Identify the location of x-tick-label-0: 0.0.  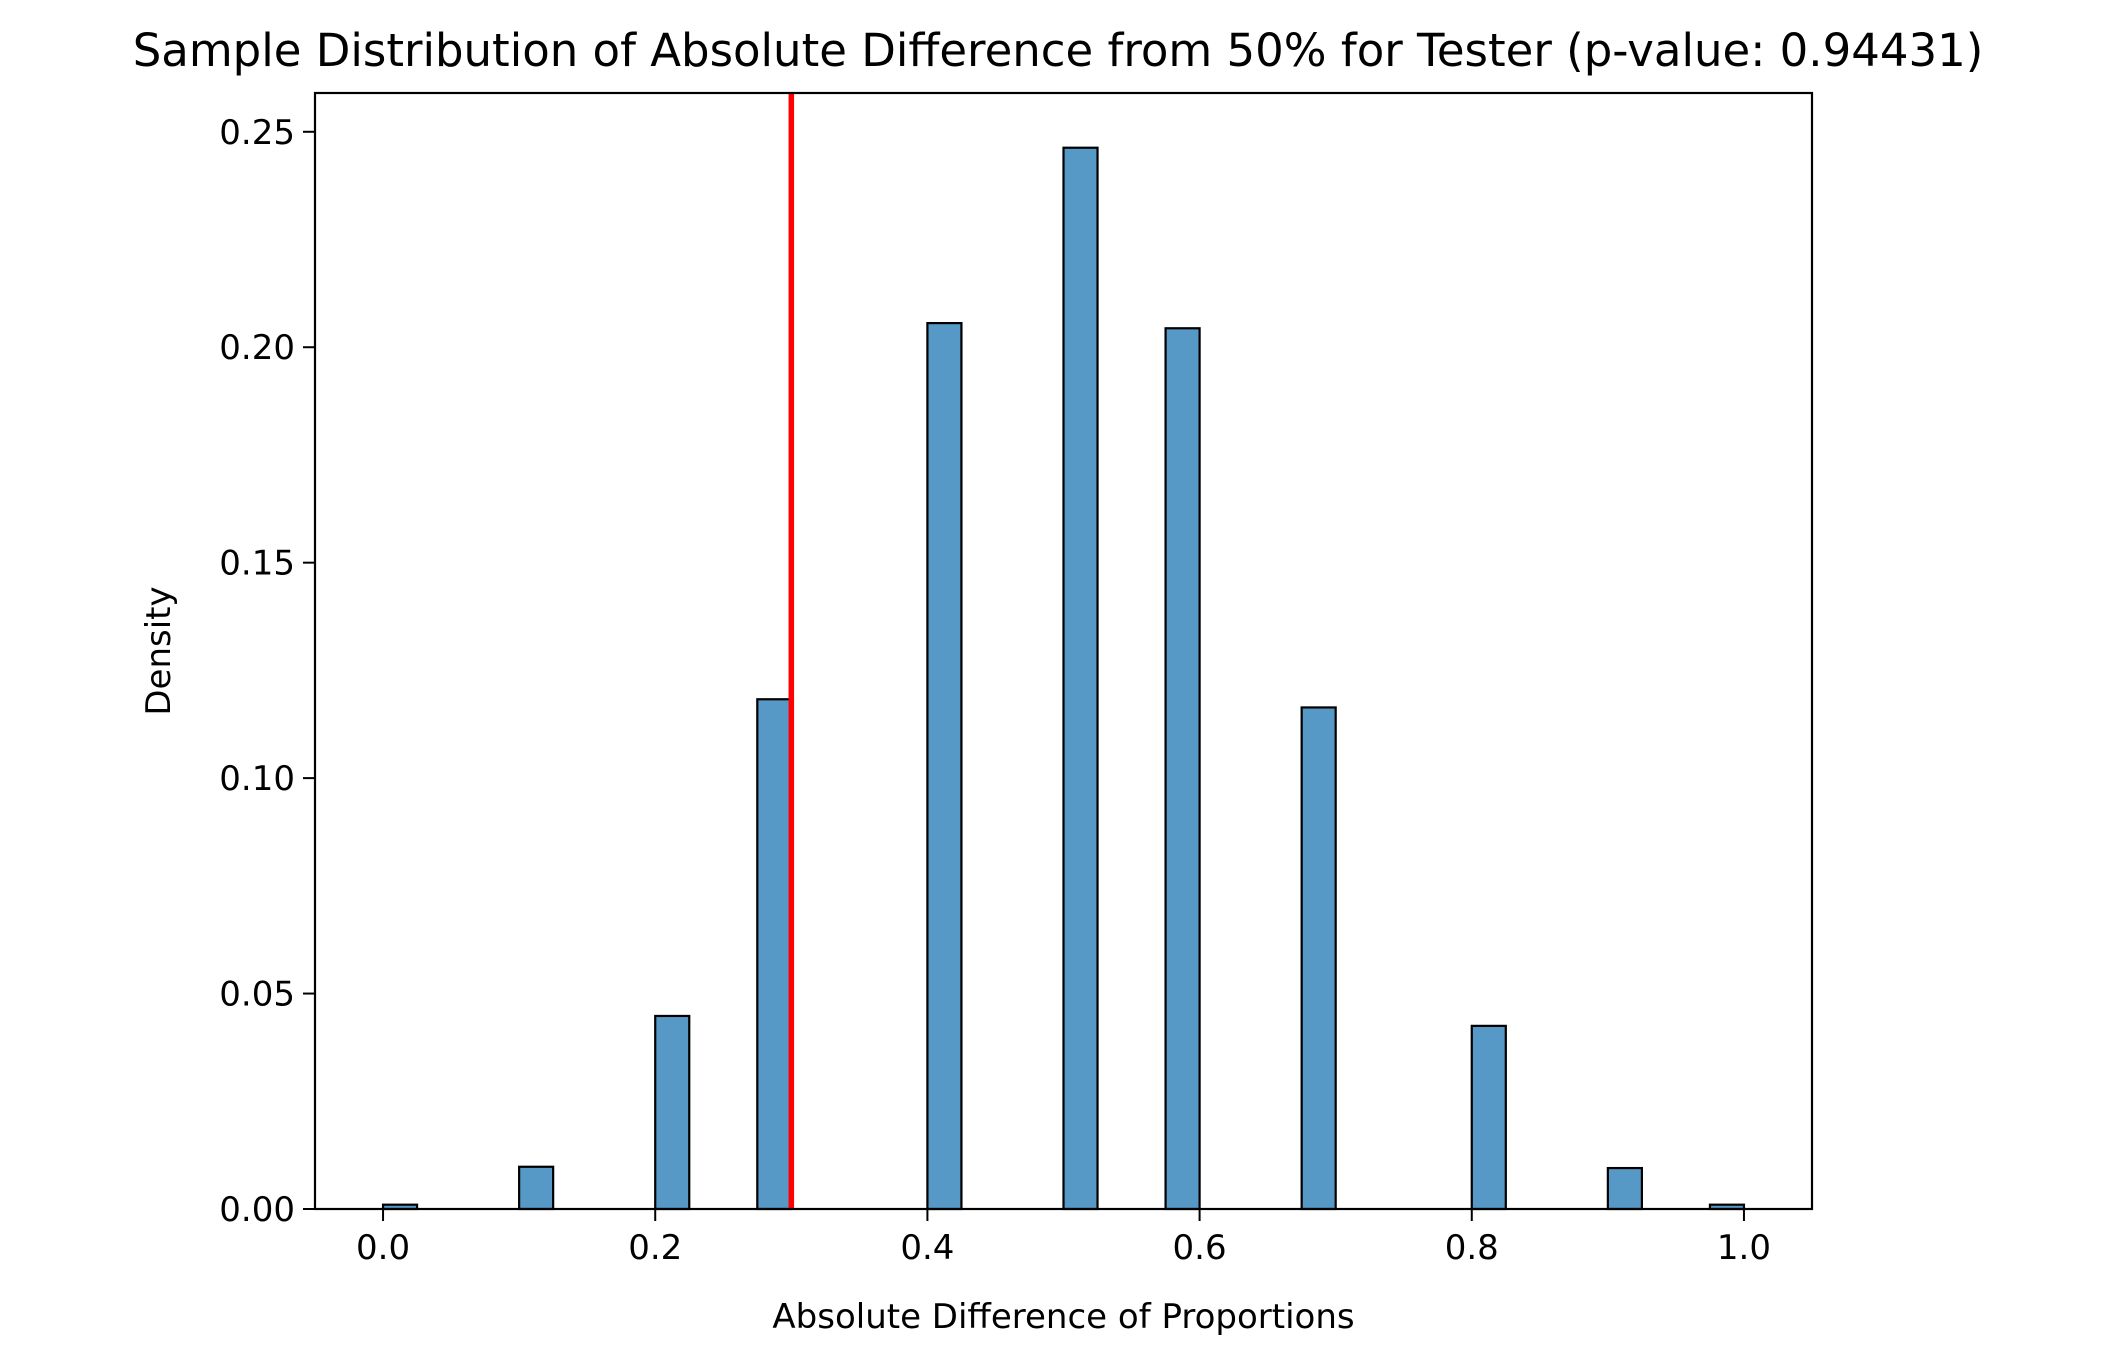
(383, 1248).